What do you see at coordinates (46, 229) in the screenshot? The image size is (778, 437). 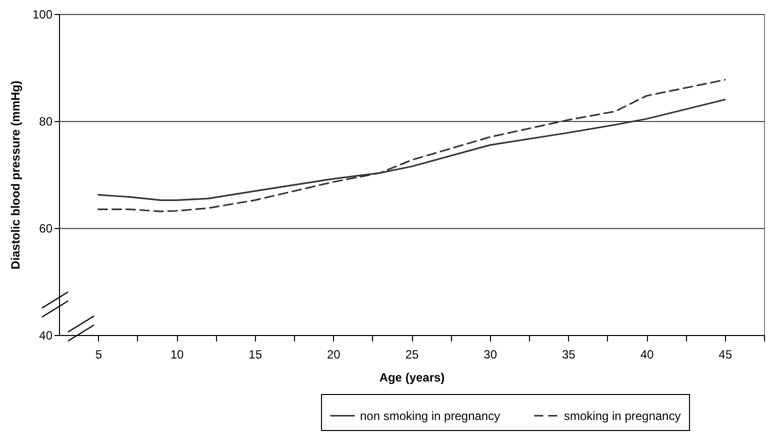 I see `y-tick-label: 60` at bounding box center [46, 229].